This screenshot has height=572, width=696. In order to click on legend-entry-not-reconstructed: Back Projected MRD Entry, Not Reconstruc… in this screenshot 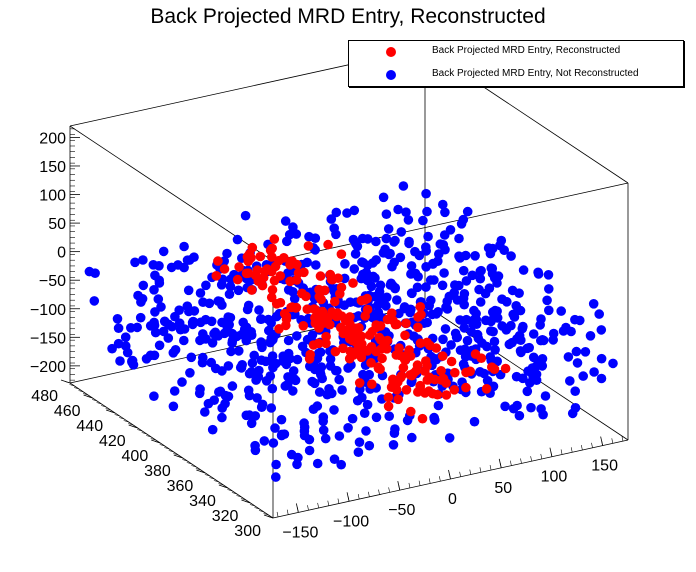, I will do `click(516, 75)`.